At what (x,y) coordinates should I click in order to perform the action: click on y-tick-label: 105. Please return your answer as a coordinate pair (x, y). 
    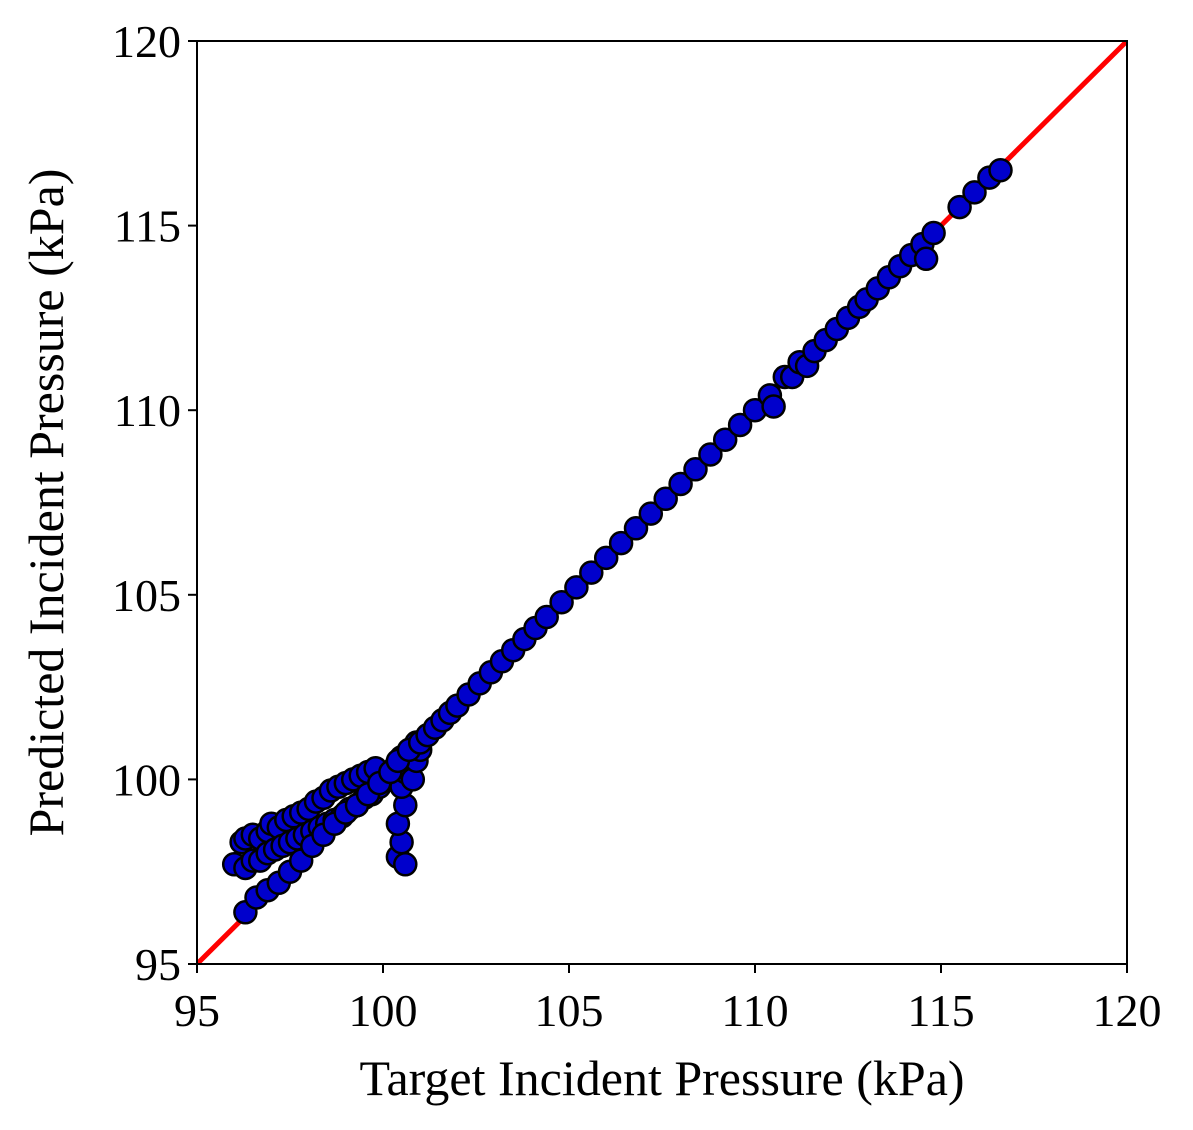
    Looking at the image, I should click on (146, 595).